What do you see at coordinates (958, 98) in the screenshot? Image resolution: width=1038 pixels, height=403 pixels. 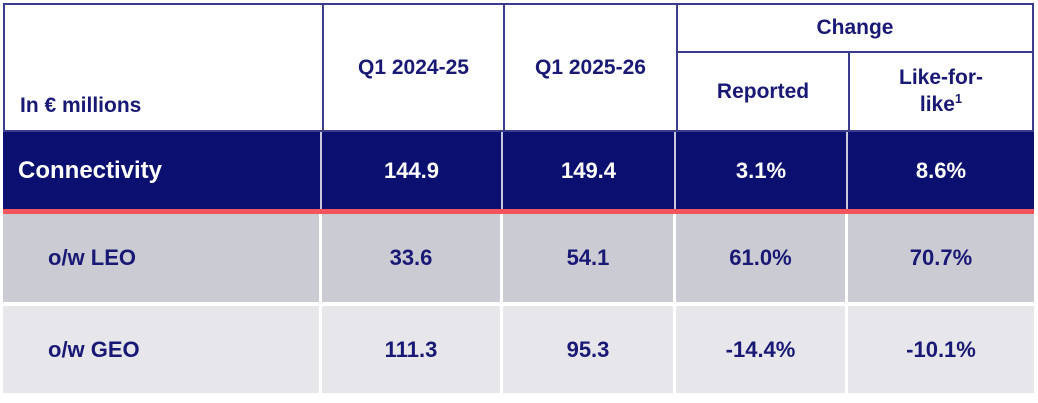 I see `footnote-marker: 1` at bounding box center [958, 98].